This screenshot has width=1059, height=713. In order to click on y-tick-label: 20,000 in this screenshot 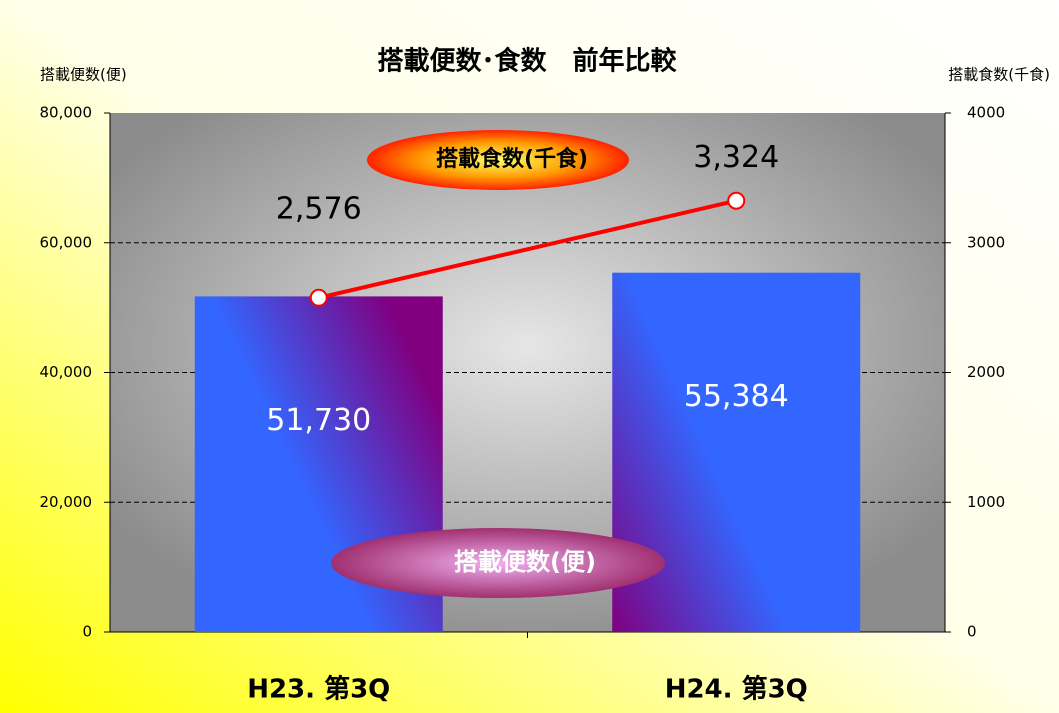, I will do `click(66, 502)`.